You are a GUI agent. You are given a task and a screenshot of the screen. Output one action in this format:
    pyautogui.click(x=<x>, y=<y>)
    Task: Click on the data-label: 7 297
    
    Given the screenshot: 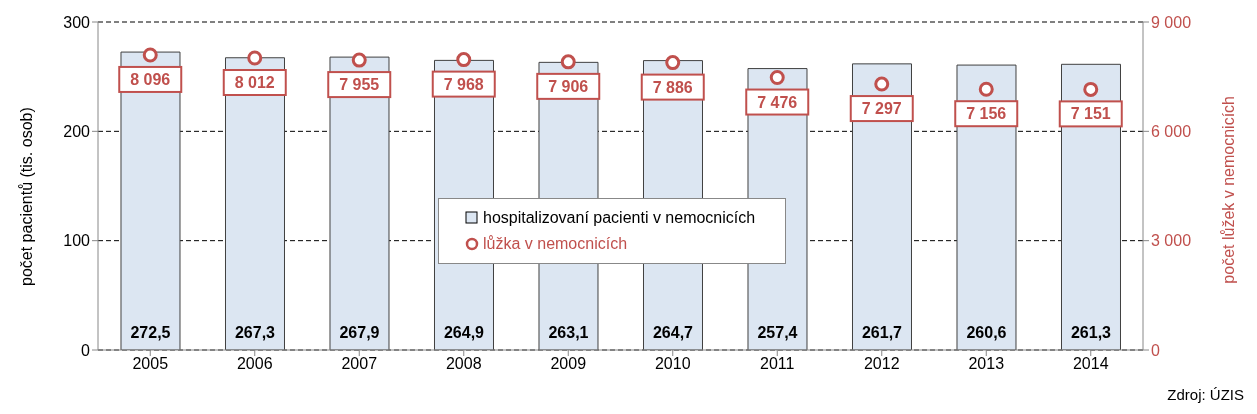 What is the action you would take?
    pyautogui.click(x=881, y=109)
    